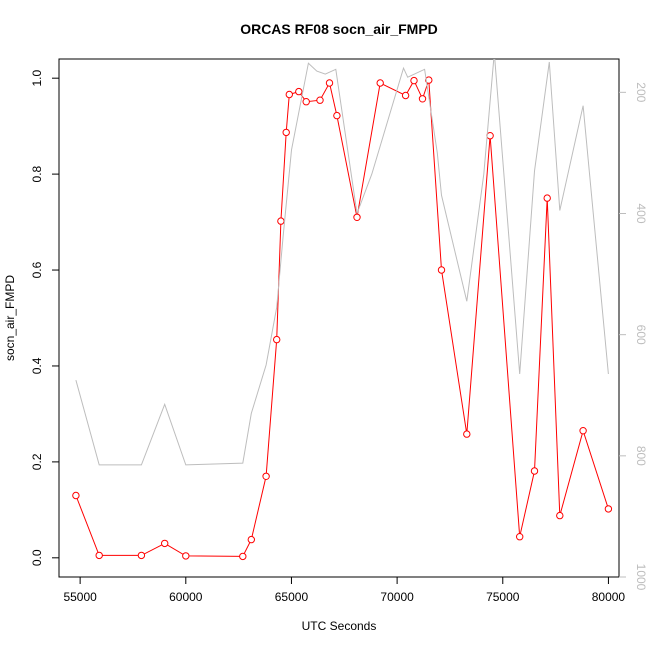 Image resolution: width=650 pixels, height=650 pixels. I want to click on y2-tick-label: 600, so click(641, 335).